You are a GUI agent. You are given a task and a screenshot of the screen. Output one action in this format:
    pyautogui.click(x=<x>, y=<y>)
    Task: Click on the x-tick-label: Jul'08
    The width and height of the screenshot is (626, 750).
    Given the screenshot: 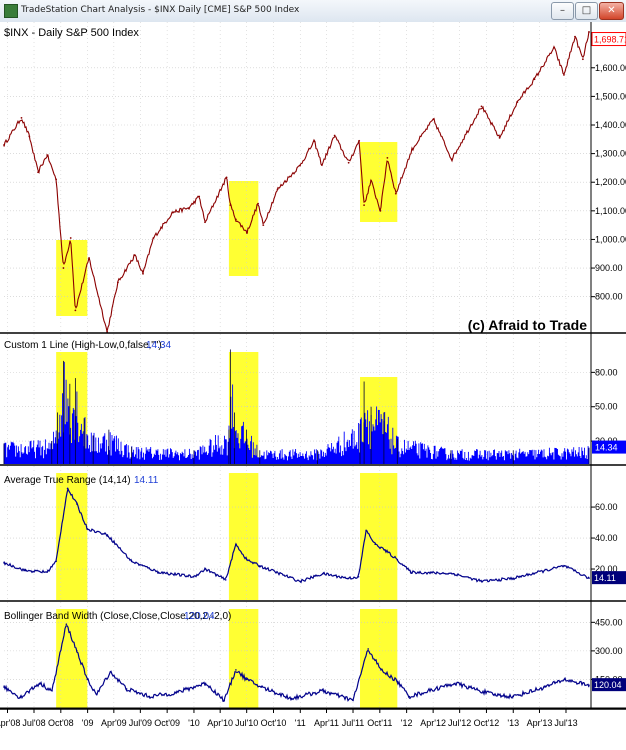 What is the action you would take?
    pyautogui.click(x=33, y=723)
    